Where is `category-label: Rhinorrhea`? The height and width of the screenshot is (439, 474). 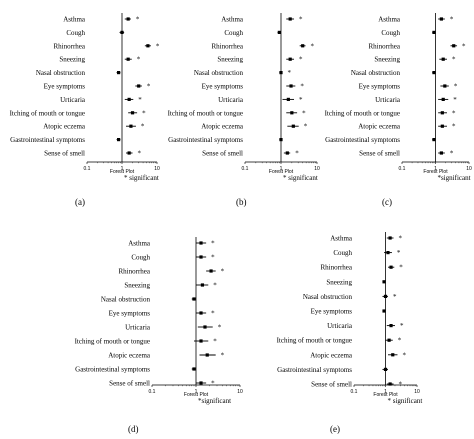
category-label: Rhinorrhea is located at coordinates (70, 46).